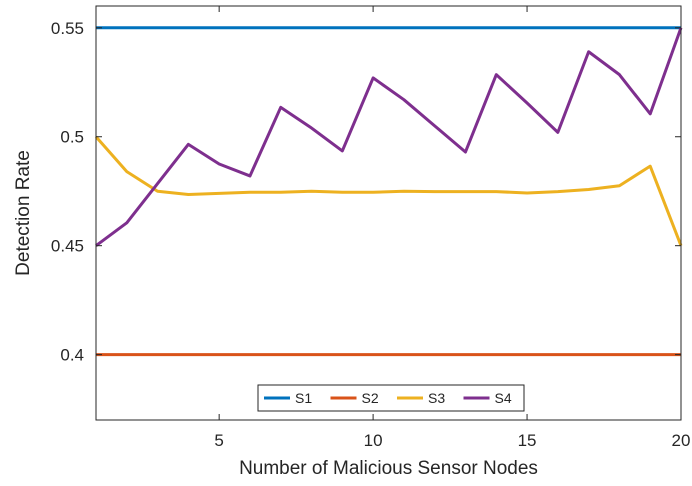 The height and width of the screenshot is (486, 692). I want to click on legend-label: S3, so click(436, 398).